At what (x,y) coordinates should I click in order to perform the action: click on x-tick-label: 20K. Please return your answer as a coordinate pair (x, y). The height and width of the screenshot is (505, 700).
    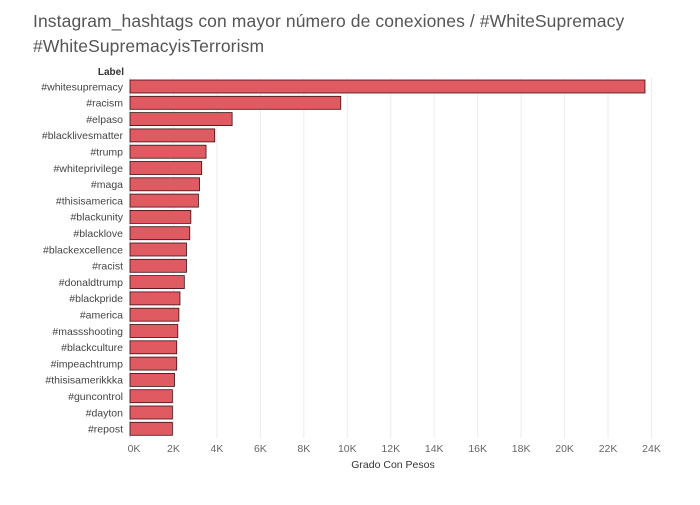
    Looking at the image, I should click on (564, 449).